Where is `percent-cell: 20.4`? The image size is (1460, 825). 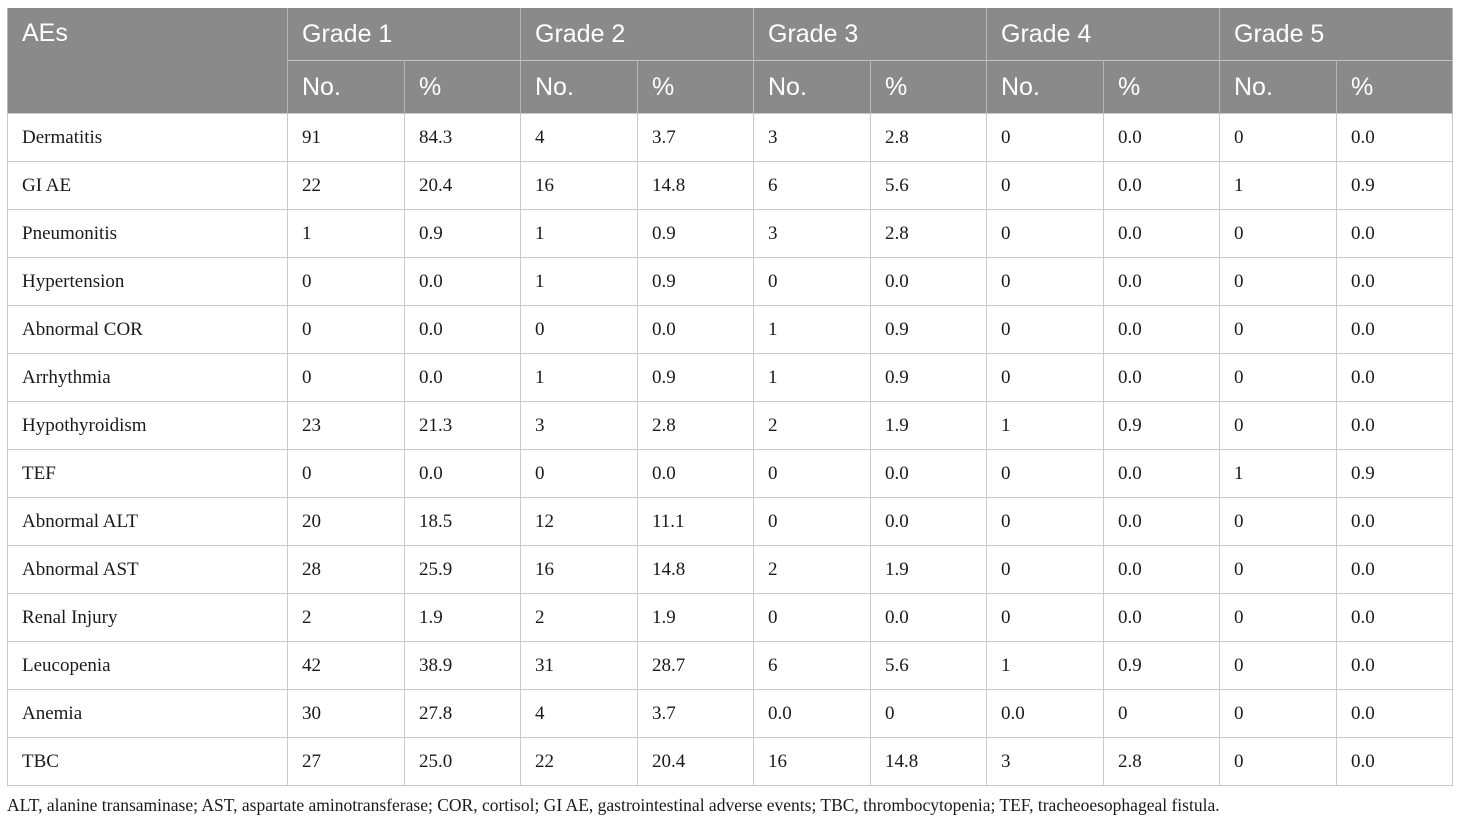
percent-cell: 20.4 is located at coordinates (462, 185).